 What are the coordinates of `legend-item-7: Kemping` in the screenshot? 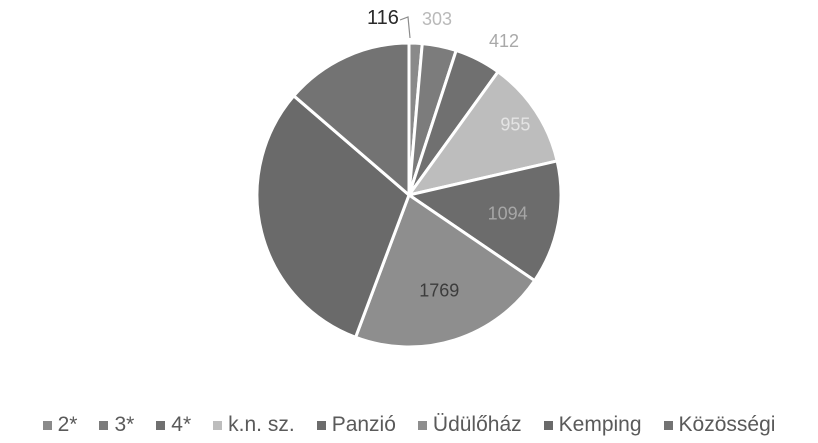 It's located at (592, 425).